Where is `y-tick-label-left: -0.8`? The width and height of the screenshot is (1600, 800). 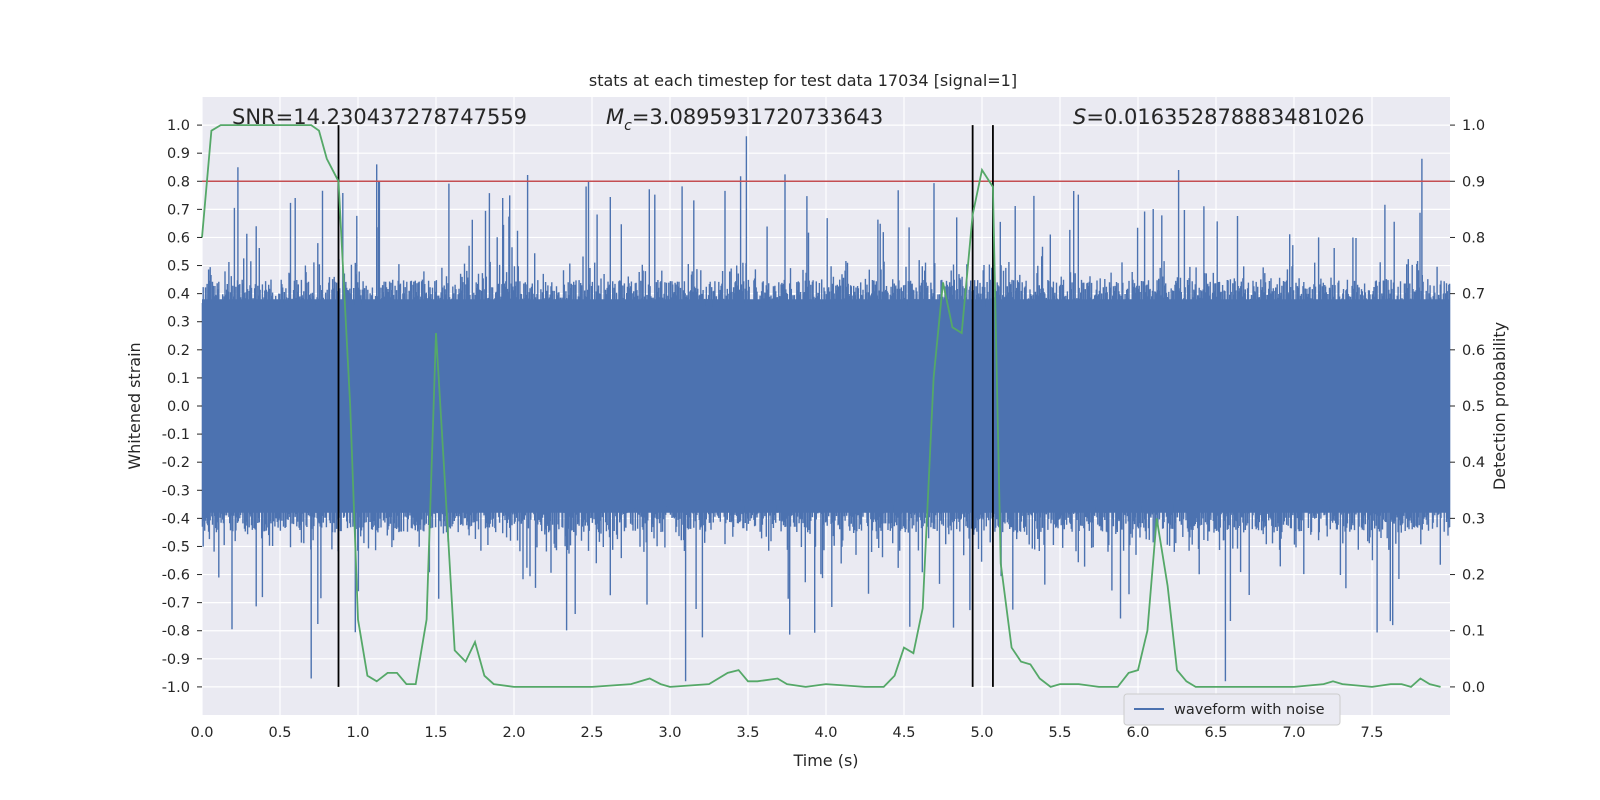
y-tick-label-left: -0.8 is located at coordinates (176, 632).